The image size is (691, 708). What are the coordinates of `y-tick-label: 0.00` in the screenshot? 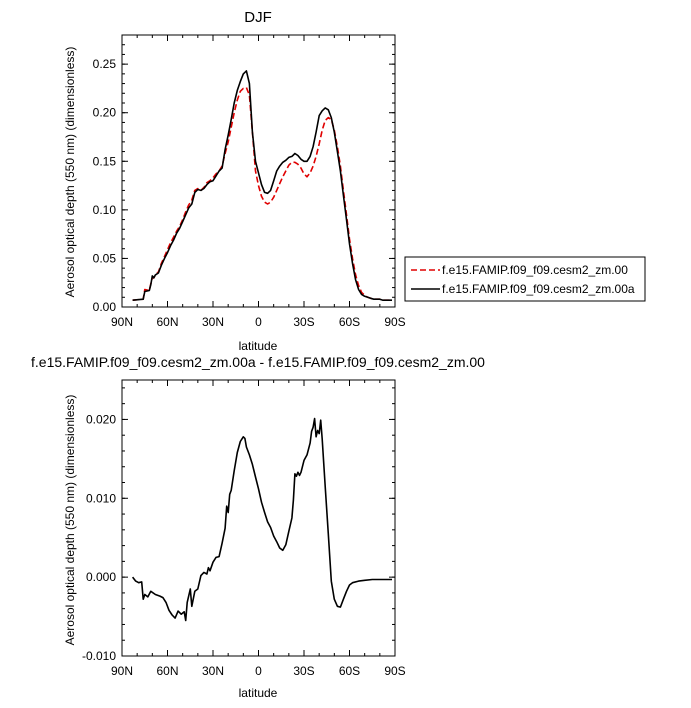 It's located at (105, 307).